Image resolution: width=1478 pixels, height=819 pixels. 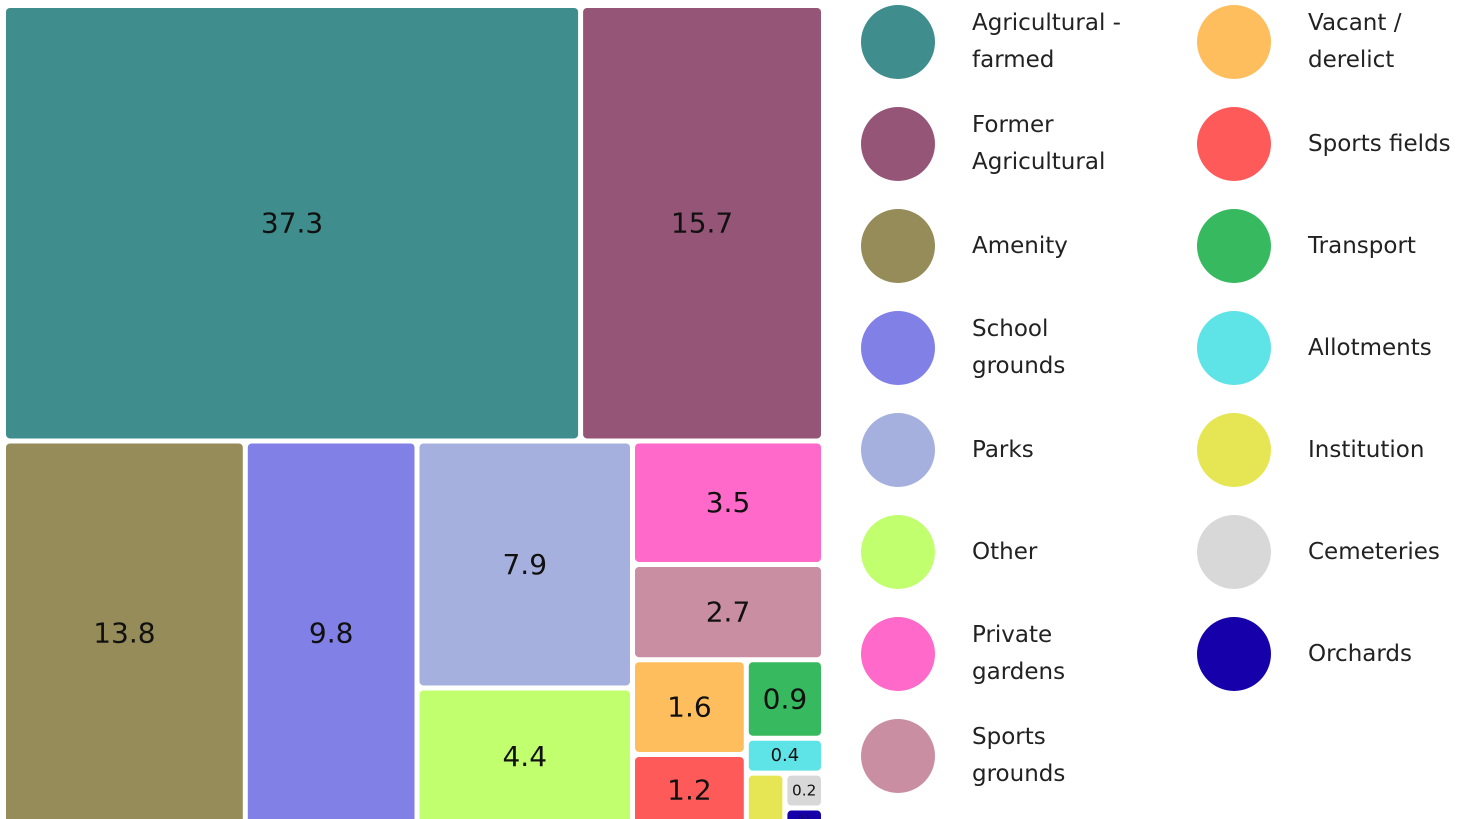 I want to click on tile-label: 9.8, so click(x=331, y=633).